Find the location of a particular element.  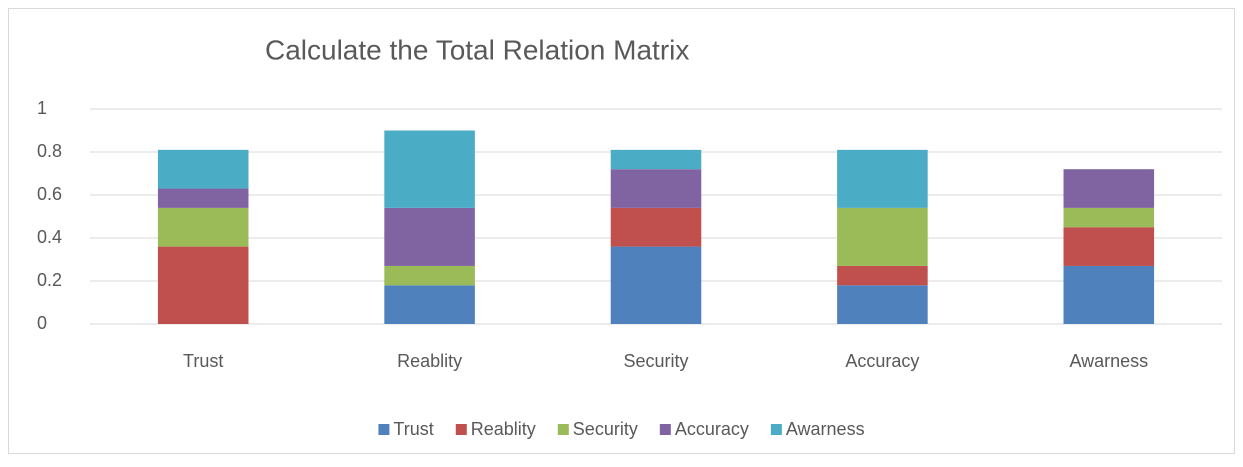

x-tick-label: Reablity is located at coordinates (429, 361).